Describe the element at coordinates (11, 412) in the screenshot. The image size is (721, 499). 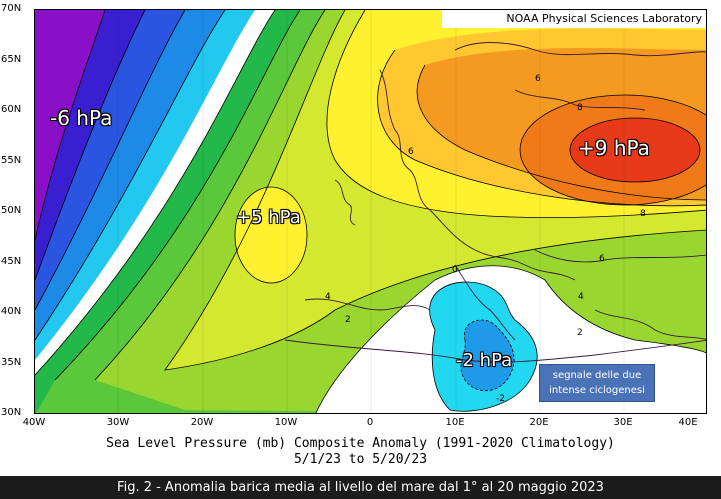
I see `lat-tick-label: 30N` at that location.